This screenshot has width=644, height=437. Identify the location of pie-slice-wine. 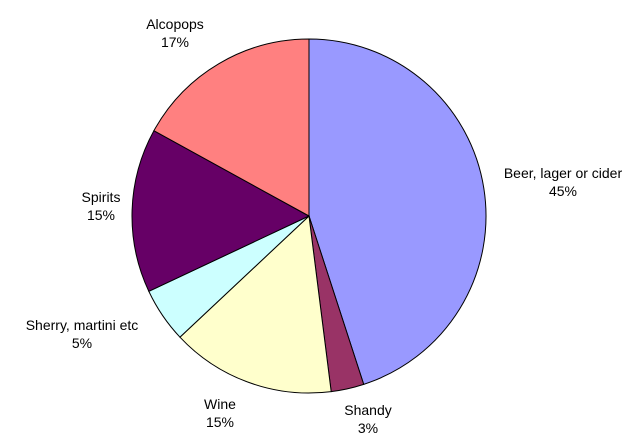
(255, 304).